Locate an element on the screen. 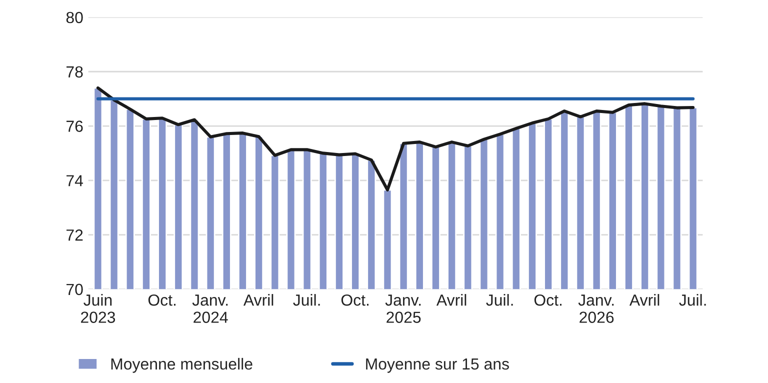 The height and width of the screenshot is (383, 768). x-tick-label: Janv. 2024 is located at coordinates (210, 308).